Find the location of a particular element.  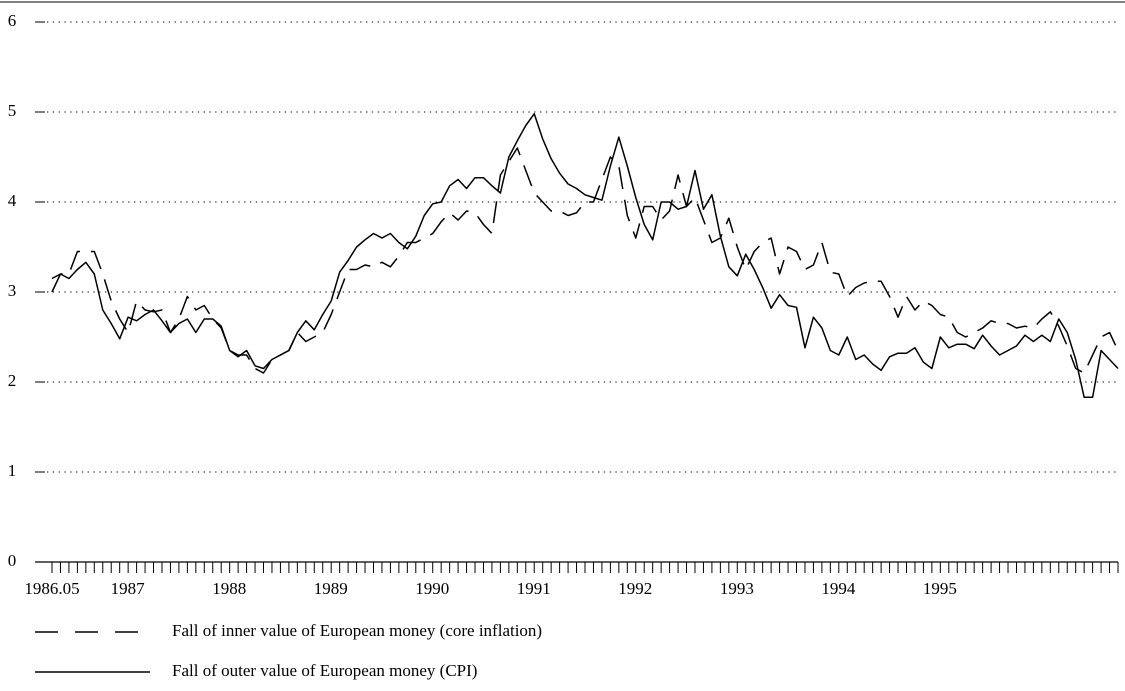

x-tick-label: 1989 is located at coordinates (331, 588).